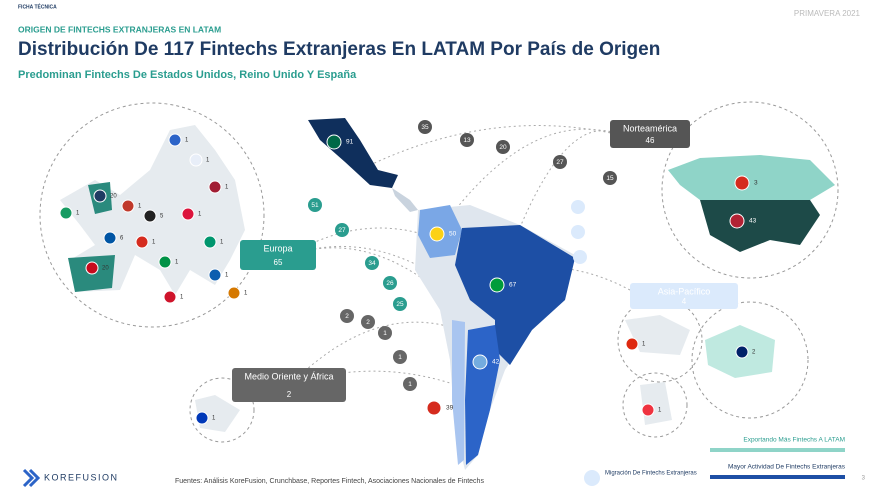 This screenshot has width=880, height=495. I want to click on country-value: 5, so click(162, 217).